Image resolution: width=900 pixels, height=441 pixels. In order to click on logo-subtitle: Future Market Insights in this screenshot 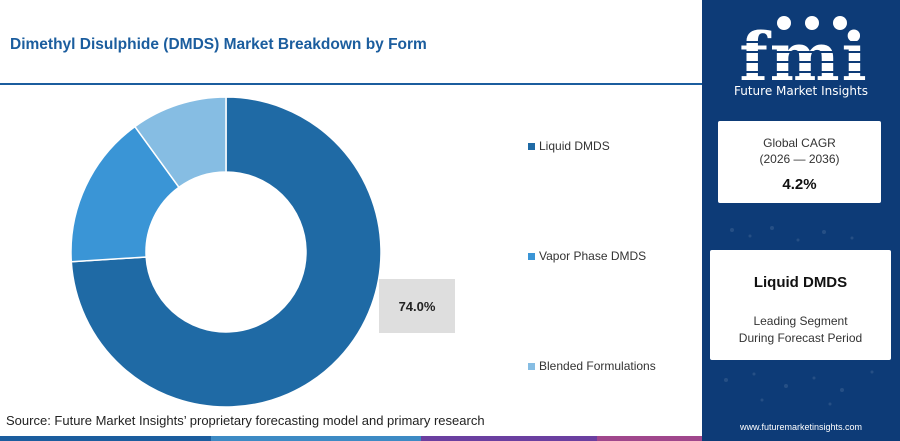, I will do `click(800, 91)`.